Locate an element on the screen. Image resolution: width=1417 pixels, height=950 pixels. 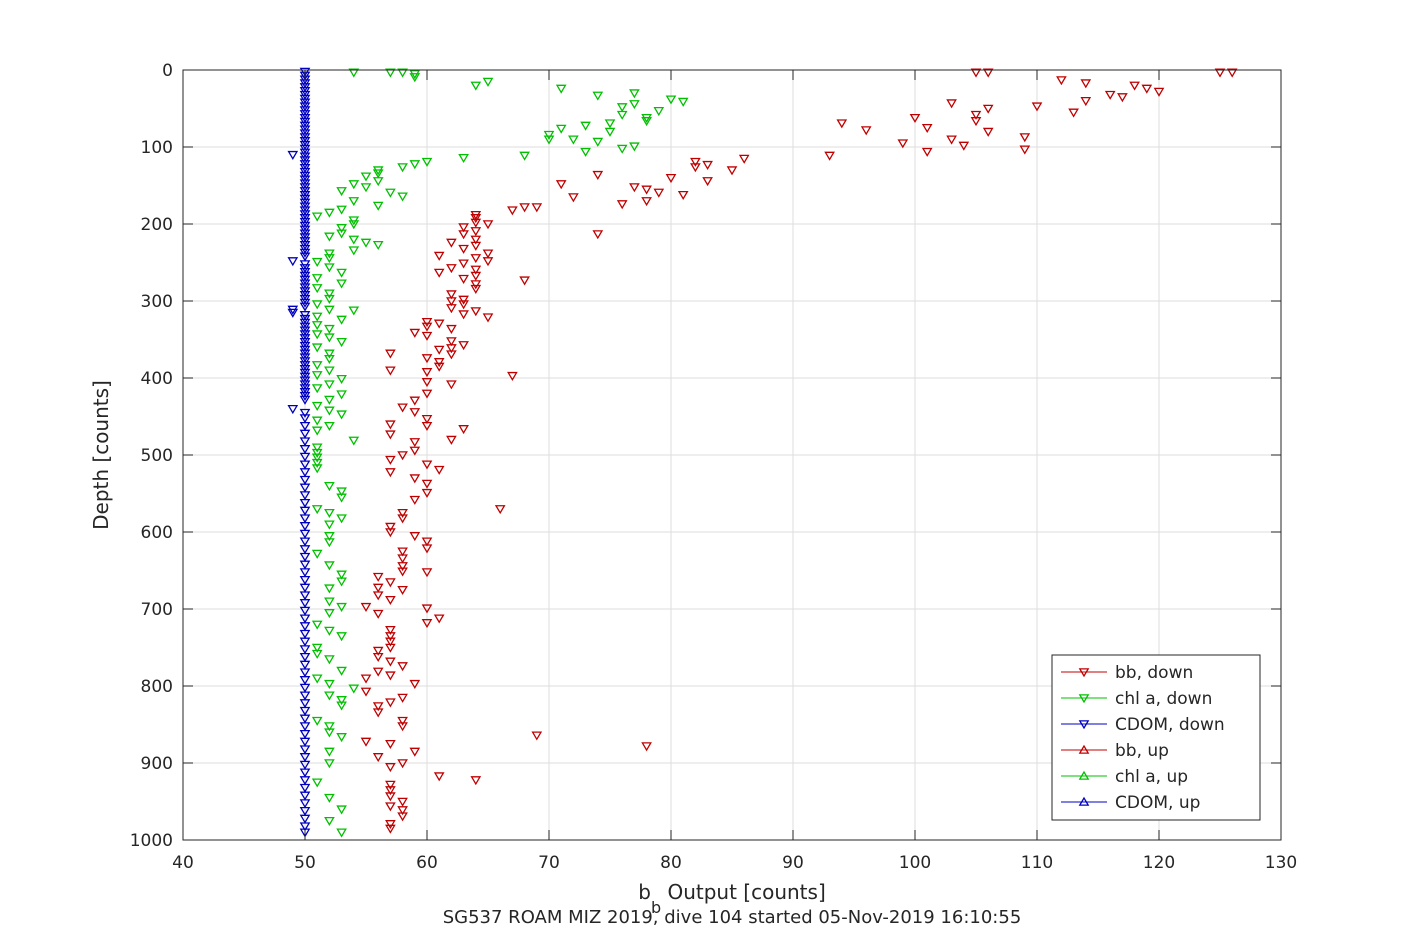
y-tick-label: 300 is located at coordinates (157, 302).